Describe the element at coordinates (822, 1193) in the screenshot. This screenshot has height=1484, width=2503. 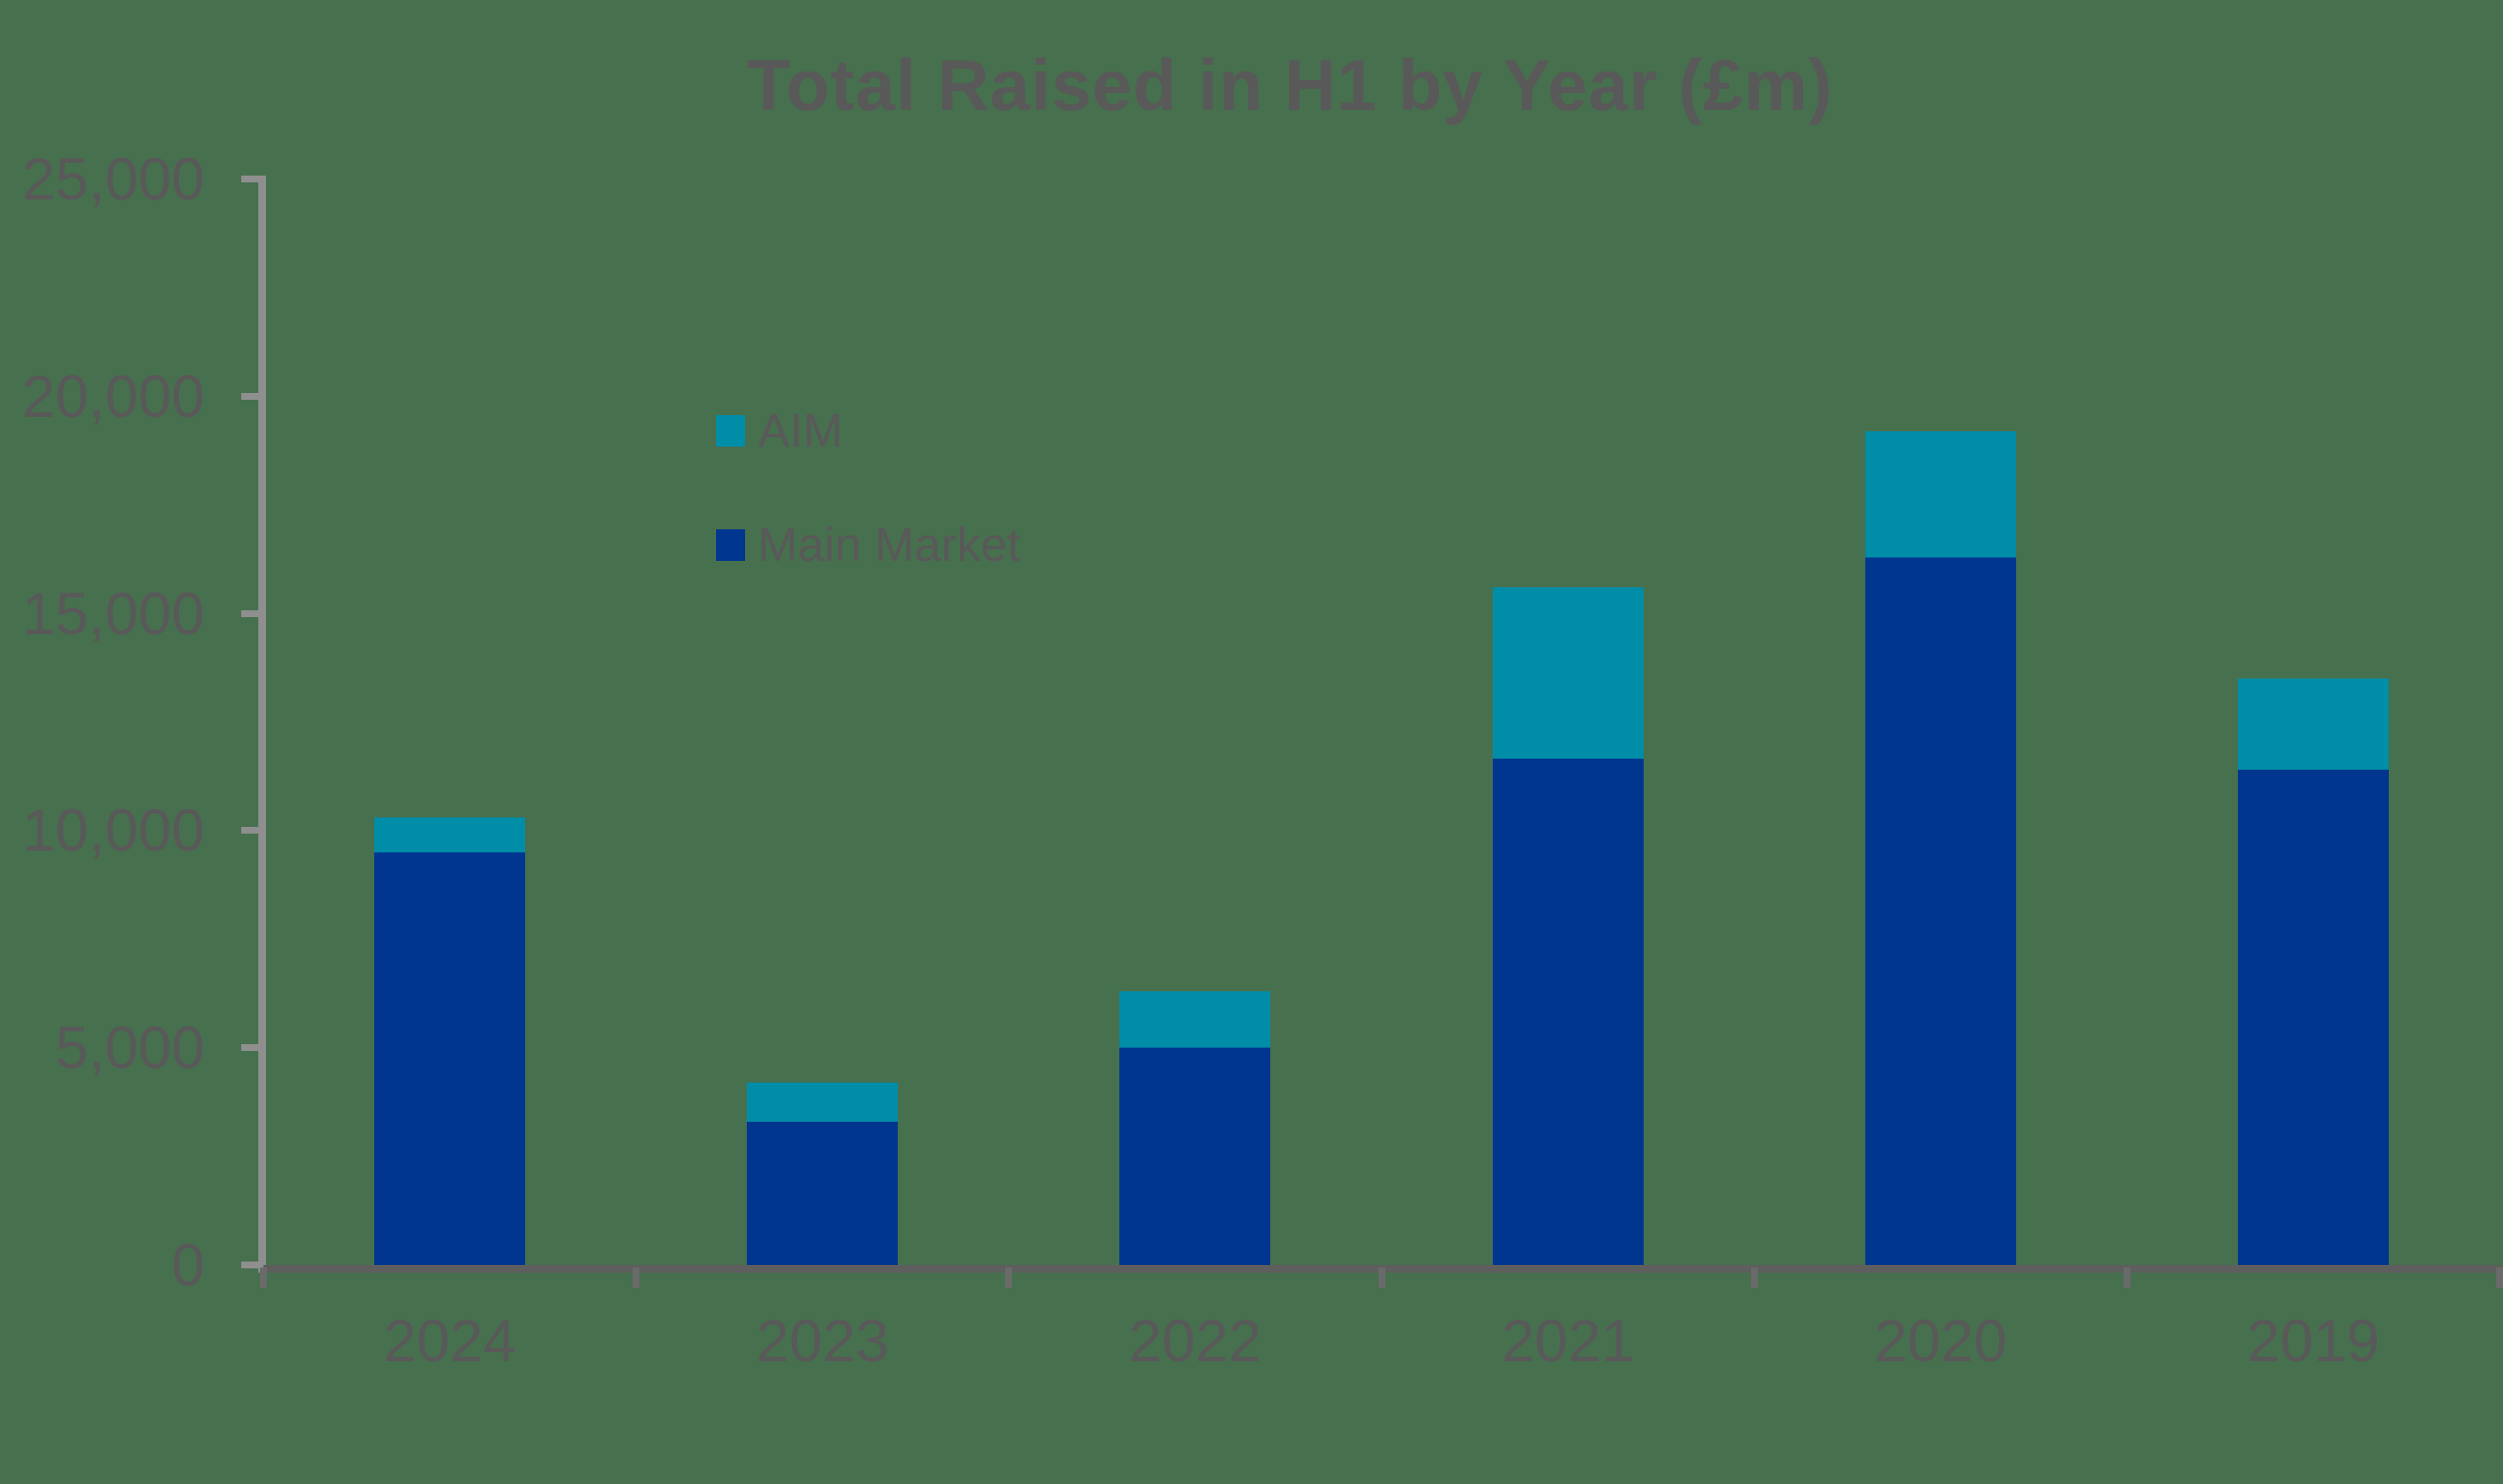
I see `bar-segment-main-market-2023` at that location.